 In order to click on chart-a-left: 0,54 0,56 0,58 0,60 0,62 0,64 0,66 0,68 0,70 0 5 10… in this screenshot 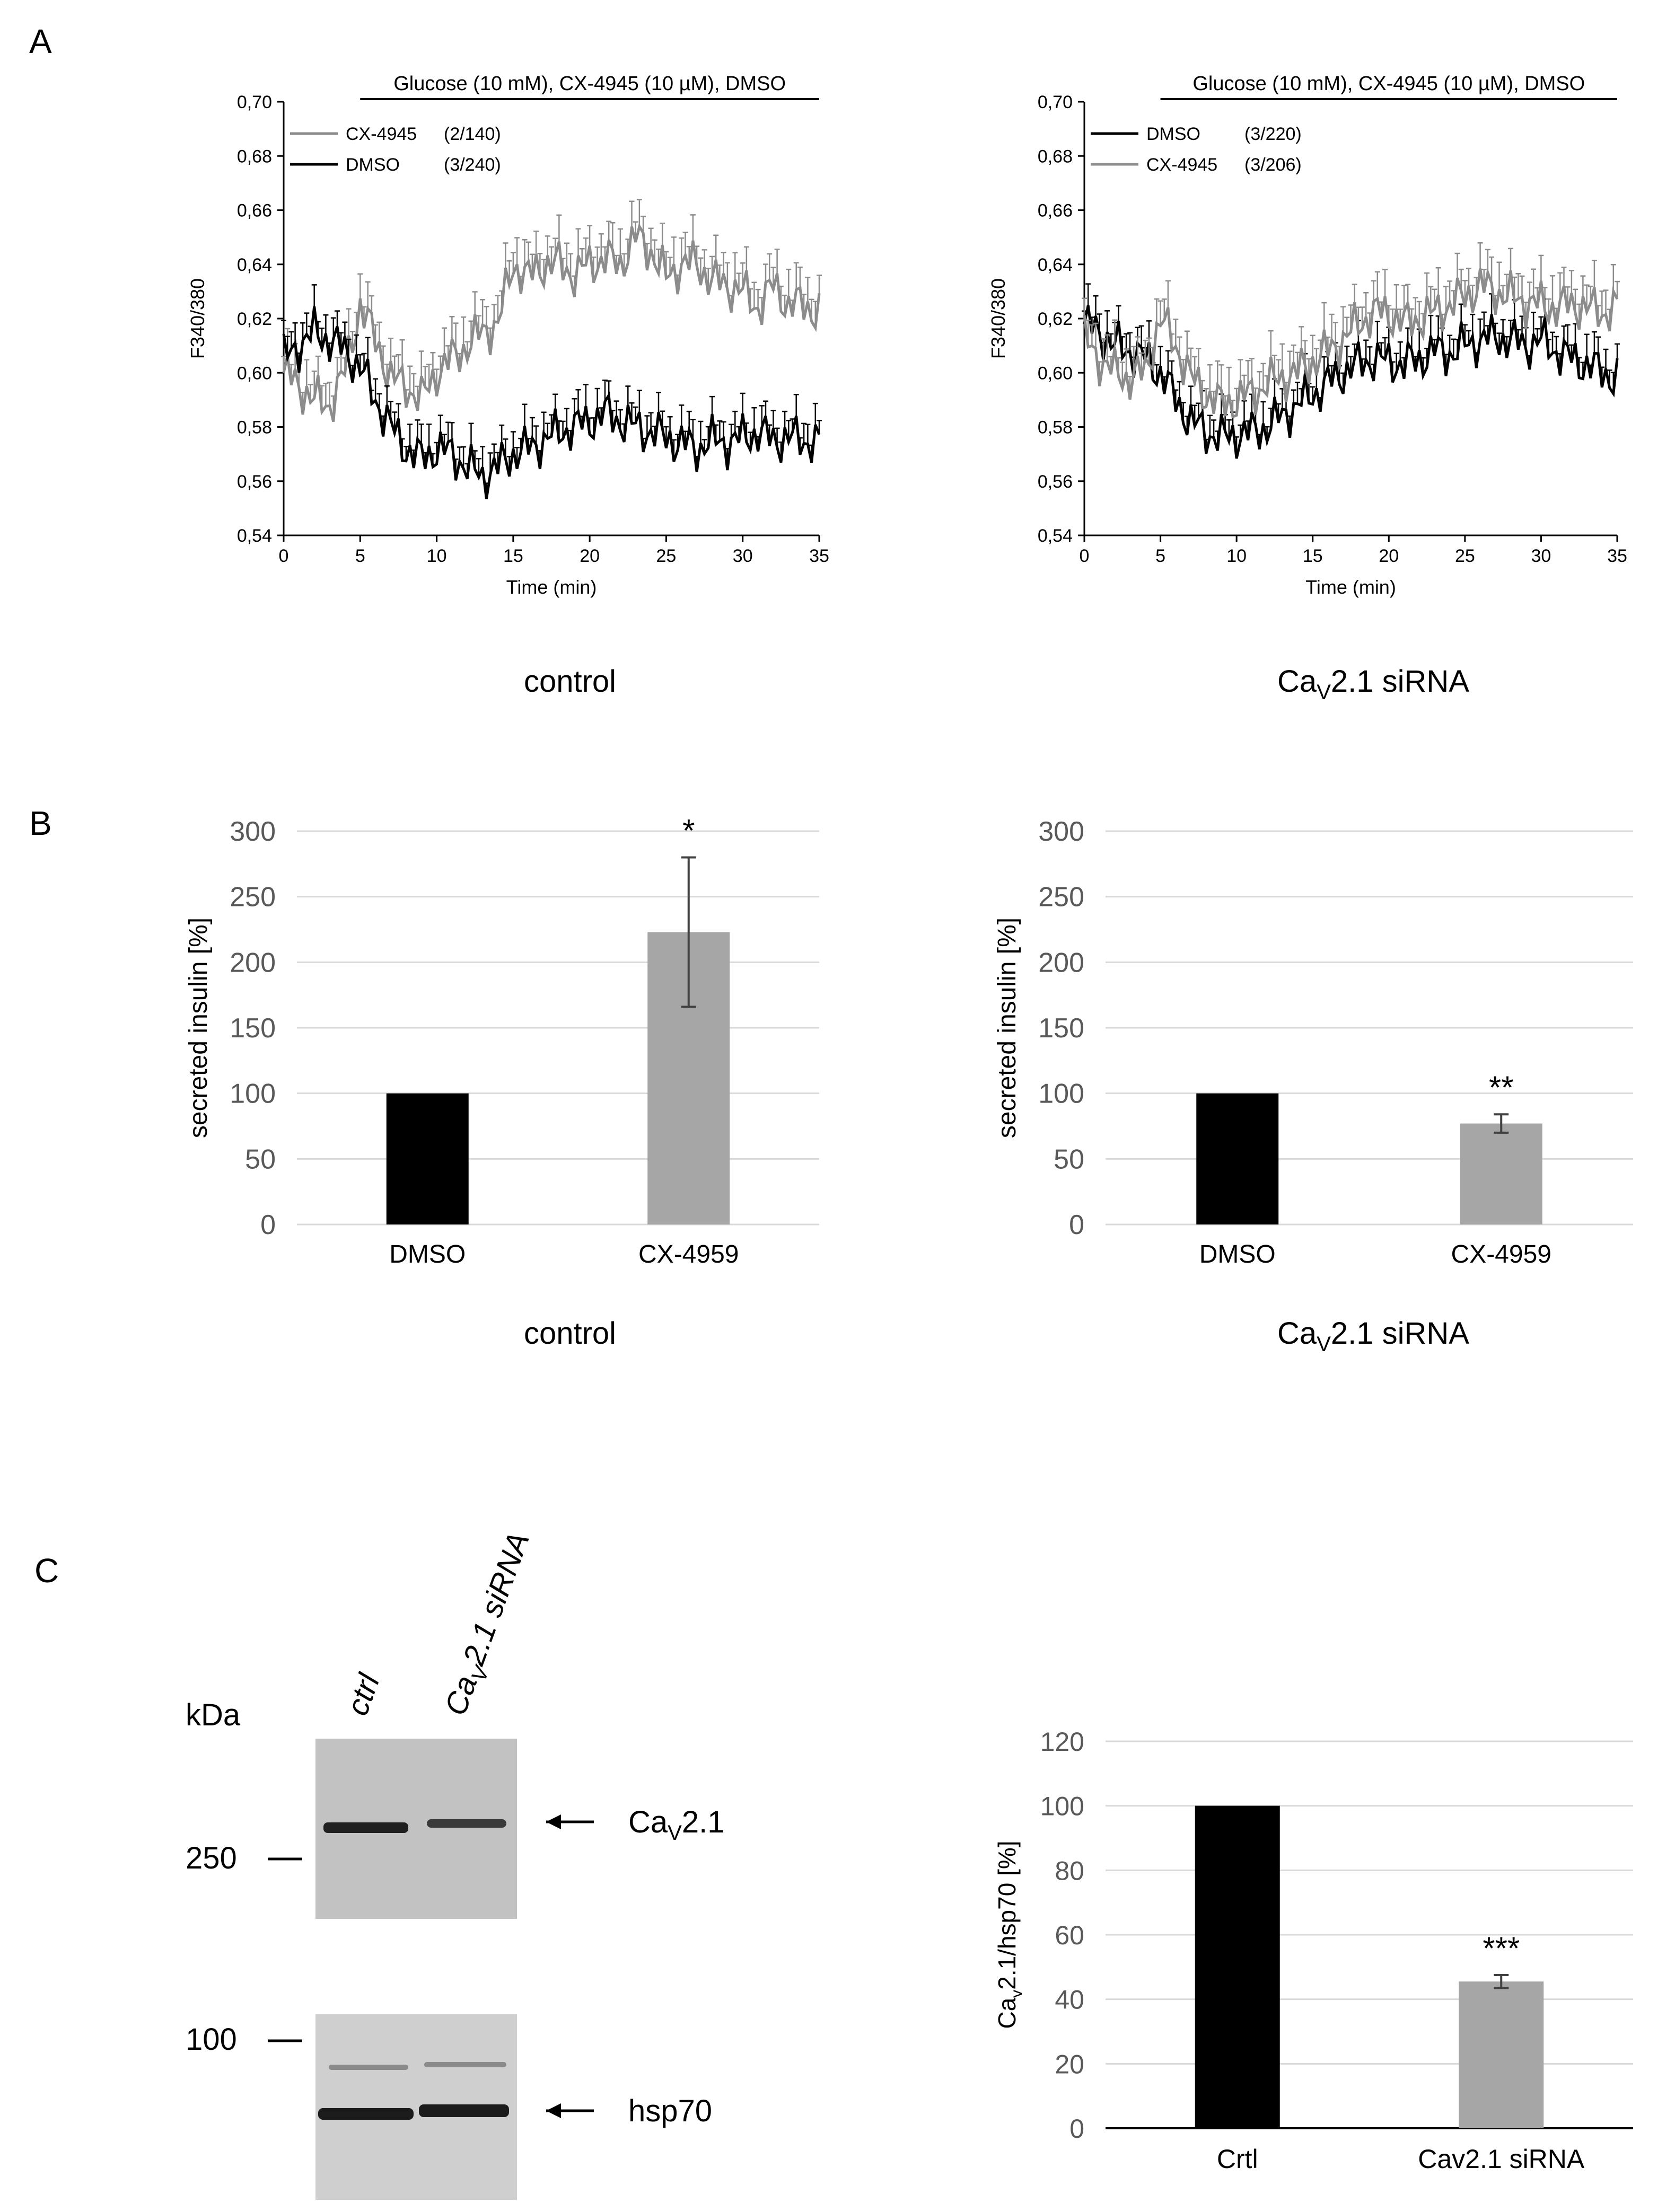, I will do `click(508, 335)`.